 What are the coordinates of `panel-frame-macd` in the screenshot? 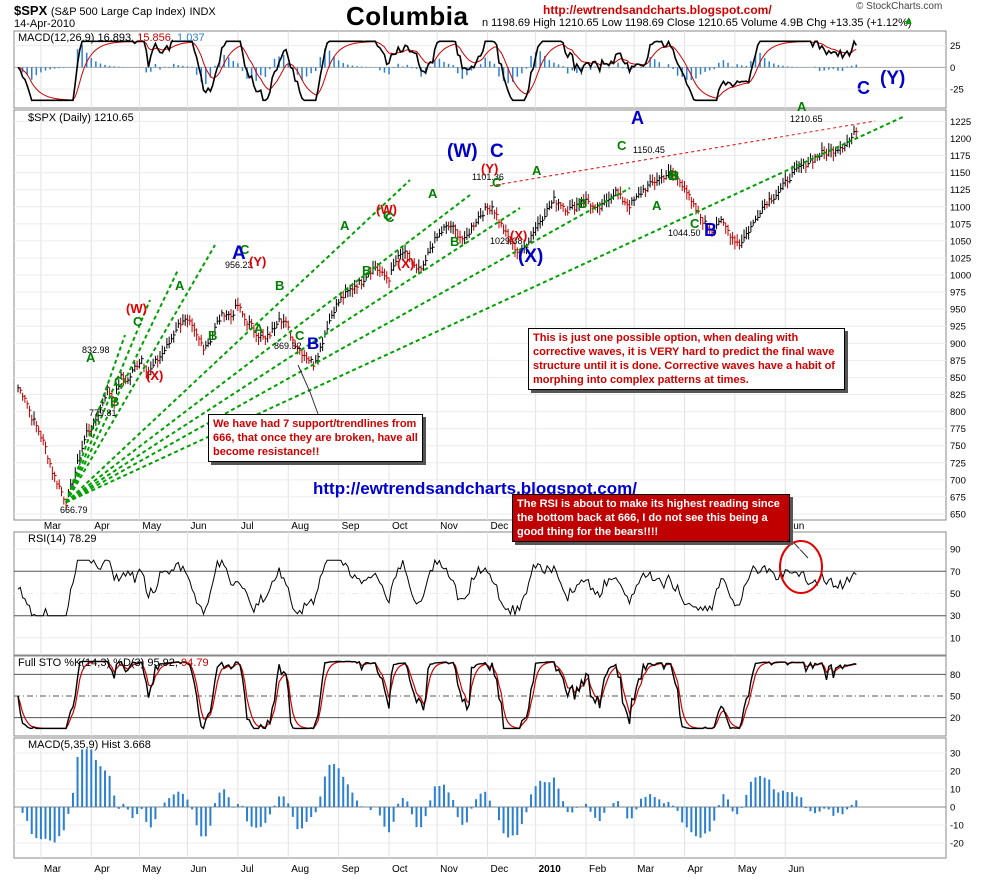 It's located at (480, 69).